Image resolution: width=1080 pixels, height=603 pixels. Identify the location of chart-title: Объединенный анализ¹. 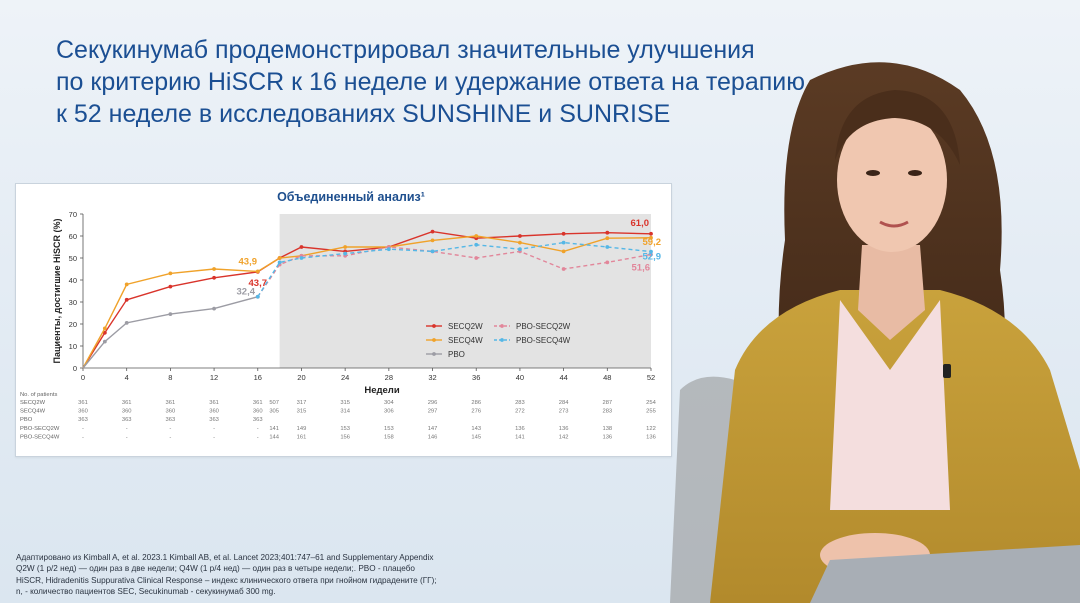
(351, 197).